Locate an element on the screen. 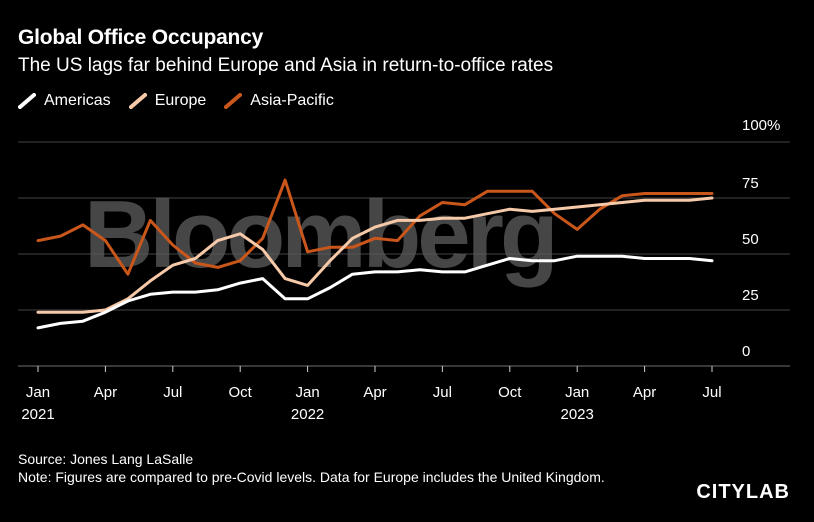  y-tick-label-25: 25 is located at coordinates (750, 295).